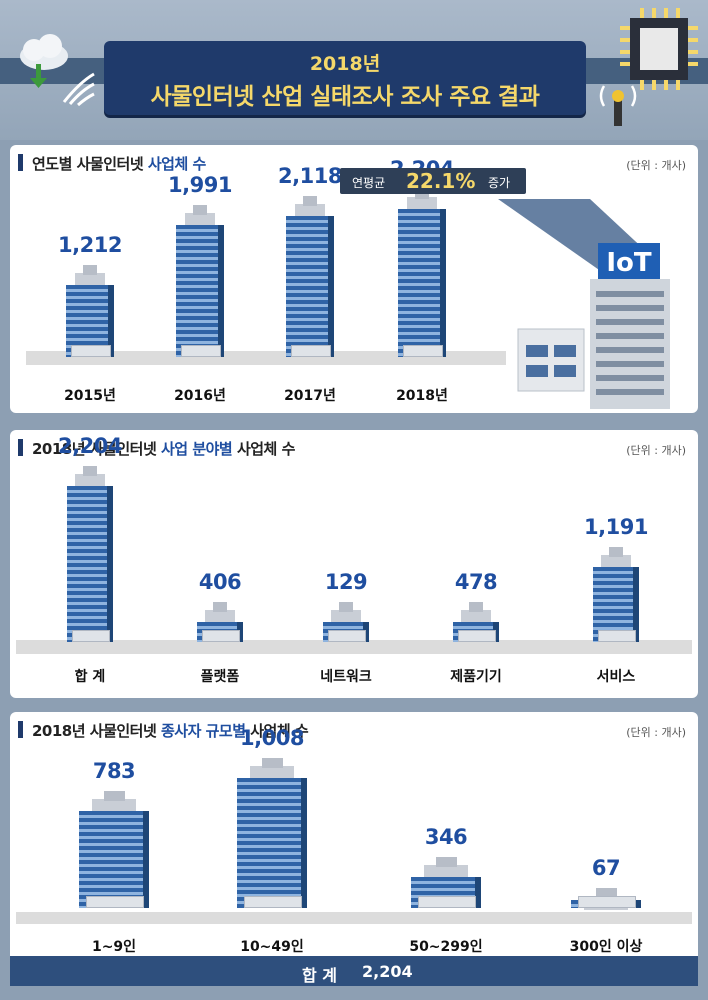  Describe the element at coordinates (499, 183) in the screenshot. I see `growth-suffix: 증가` at that location.